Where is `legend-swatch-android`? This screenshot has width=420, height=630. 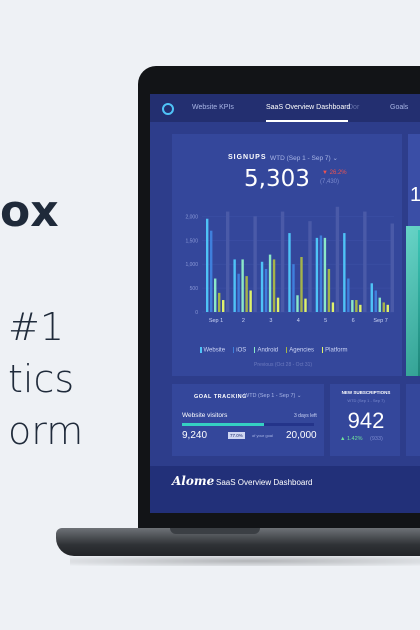
legend-swatch-android is located at coordinates (254, 350).